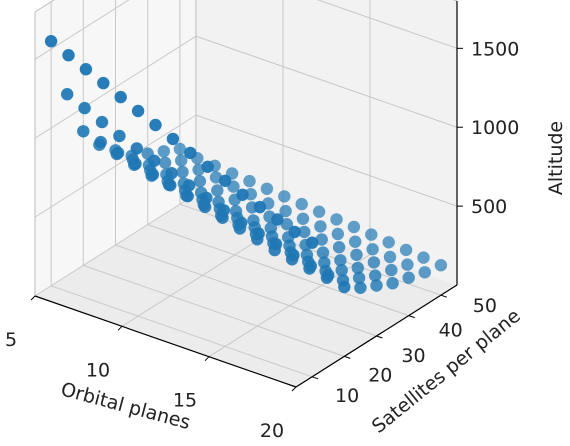 This screenshot has width=570, height=446. What do you see at coordinates (495, 128) in the screenshot?
I see `z-tick-label: 1000` at bounding box center [495, 128].